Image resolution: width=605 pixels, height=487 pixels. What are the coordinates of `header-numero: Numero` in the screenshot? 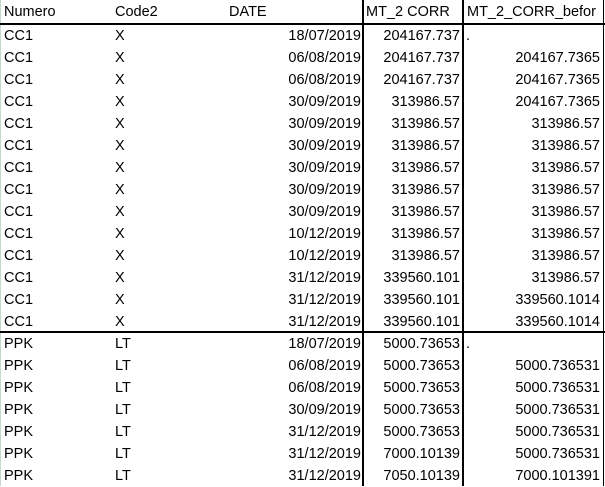 It's located at (30, 12).